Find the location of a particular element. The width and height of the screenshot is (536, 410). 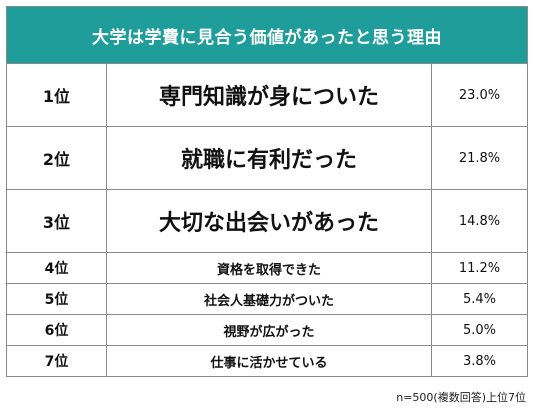

reason-cell: 就職に有利だった is located at coordinates (269, 158).